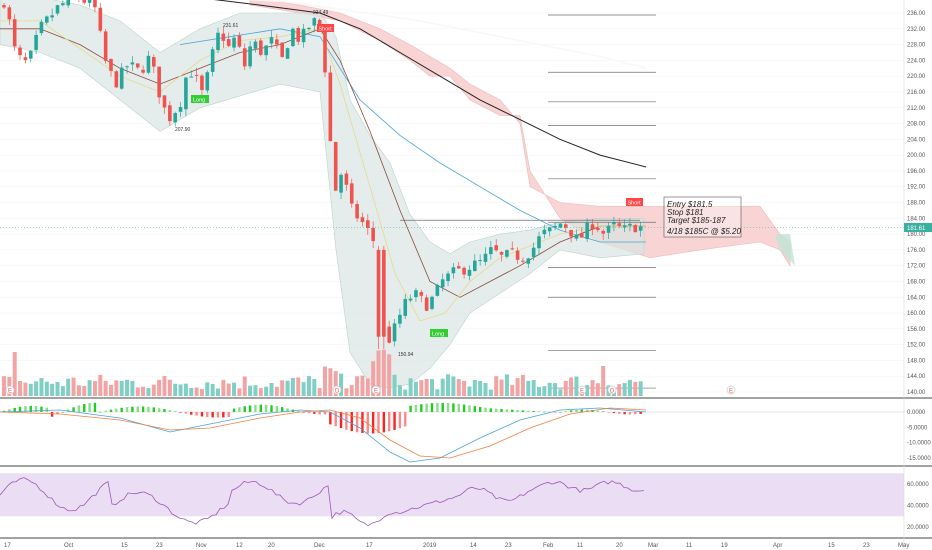  I want to click on x-tick-label: 23, so click(159, 546).